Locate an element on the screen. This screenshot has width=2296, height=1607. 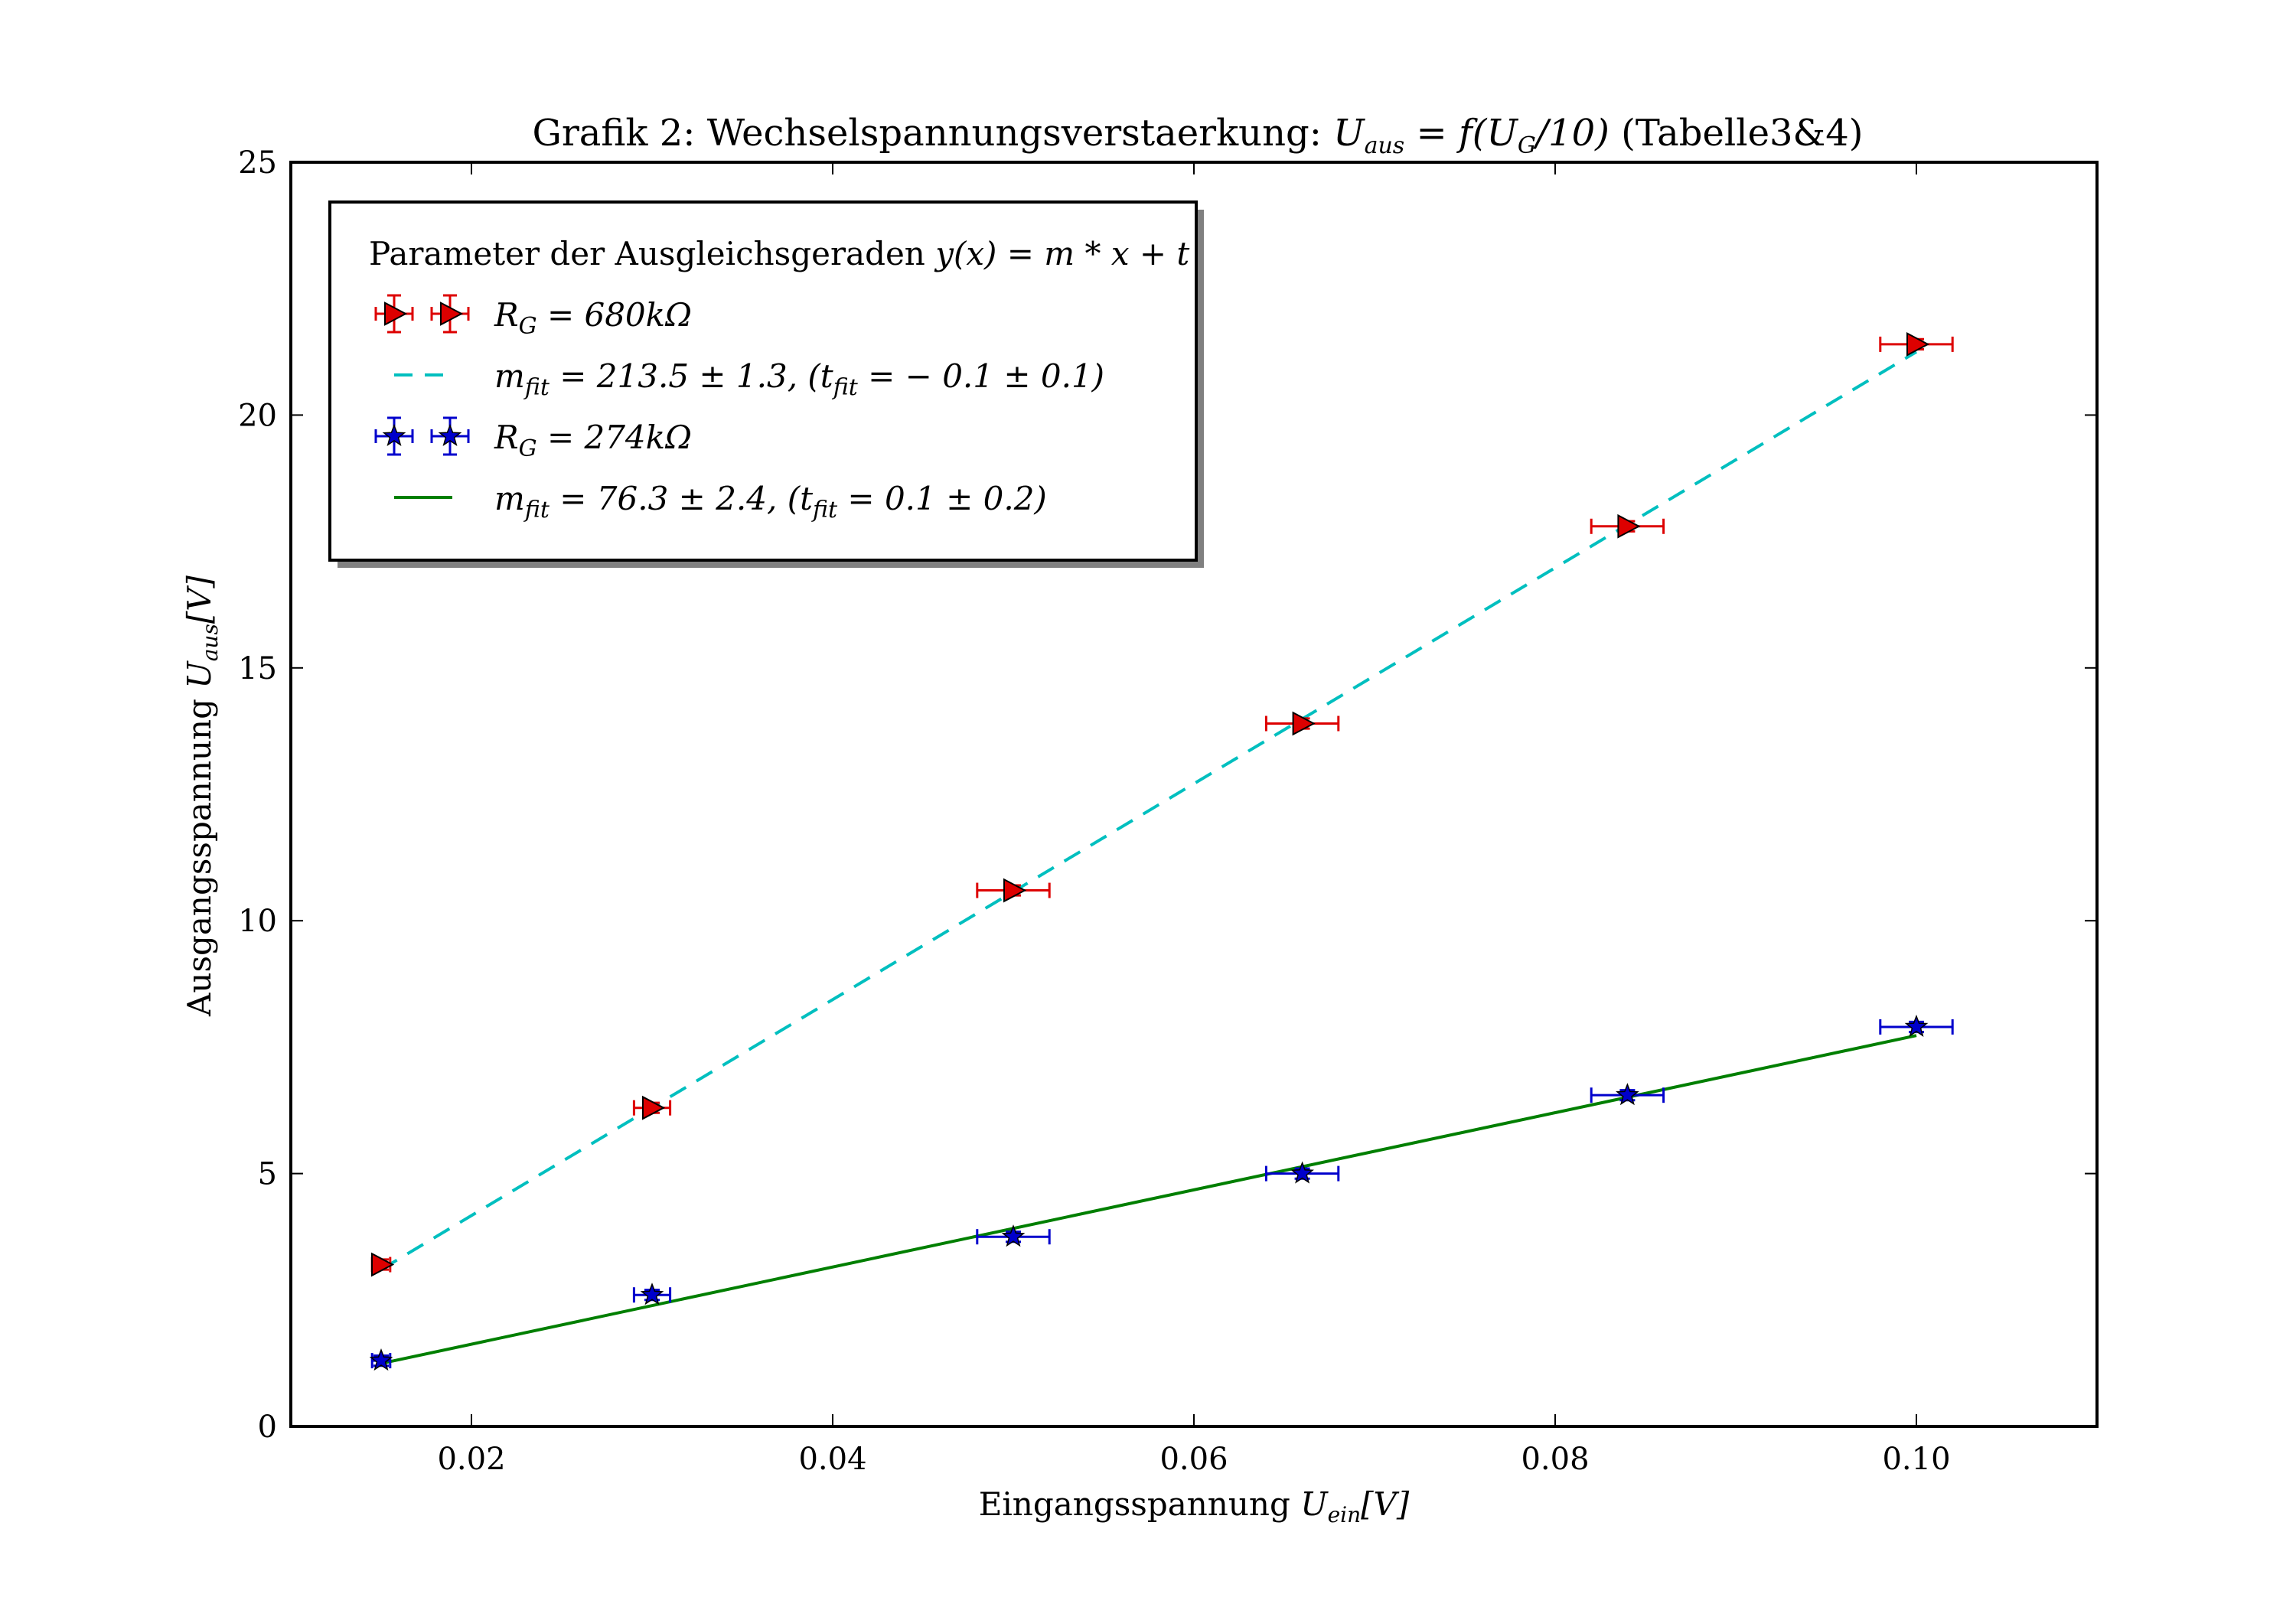
x-axis-label: Eingangsspannung Uein[V] is located at coordinates (1194, 1506).